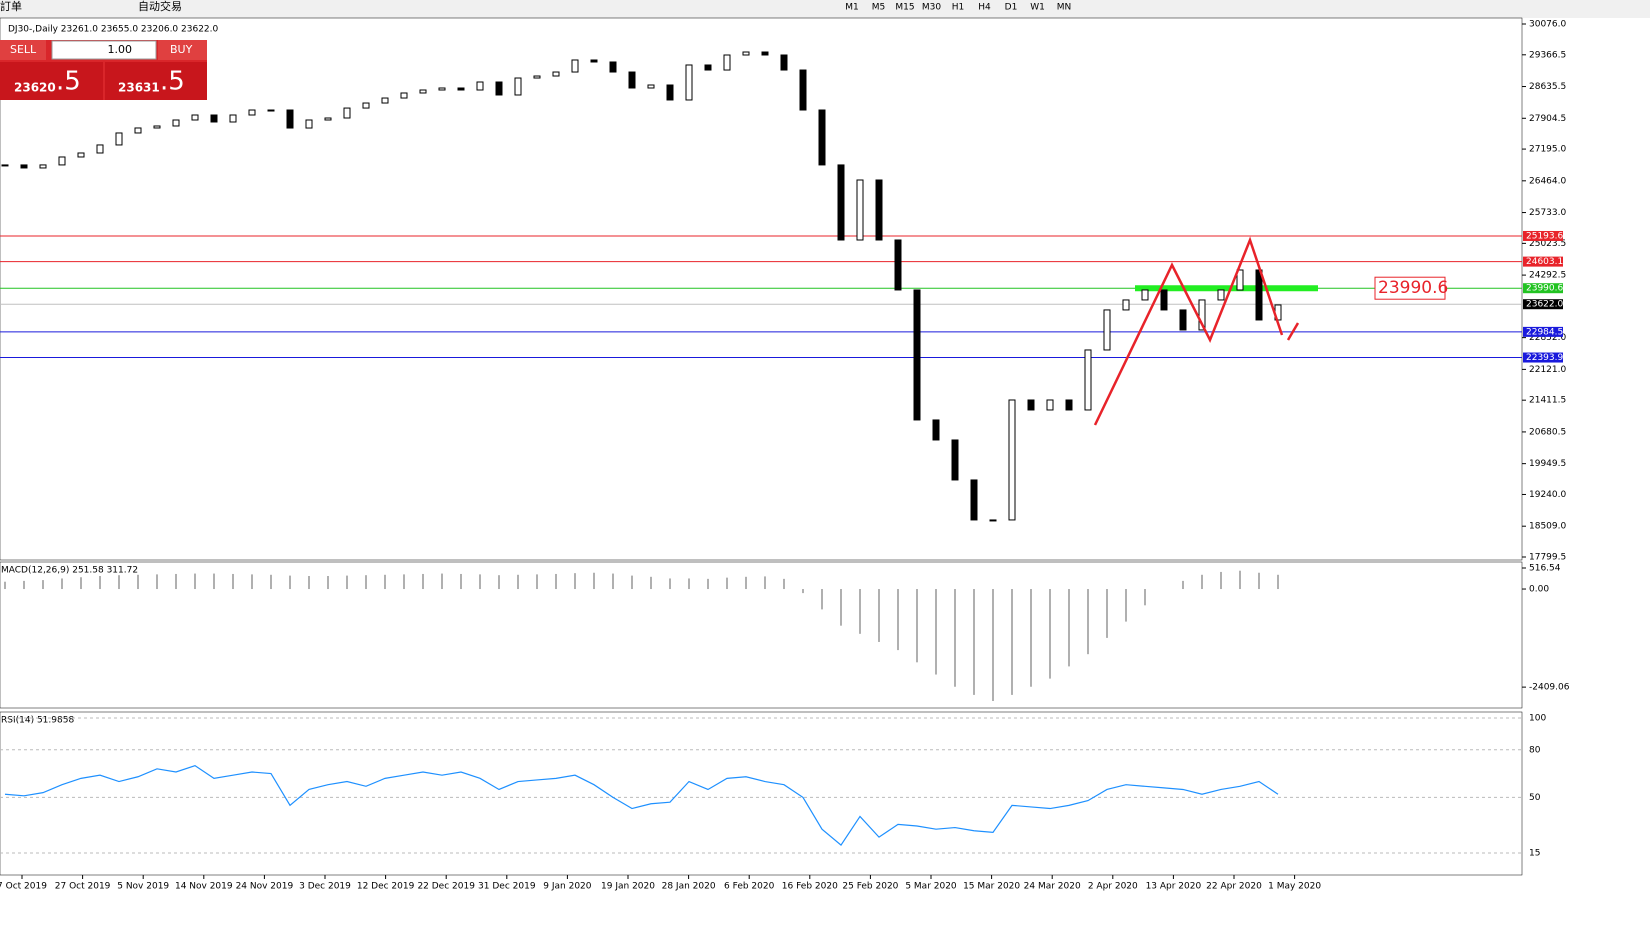 Image resolution: width=1650 pixels, height=947 pixels. I want to click on date-label: 25 Feb 2020, so click(870, 887).